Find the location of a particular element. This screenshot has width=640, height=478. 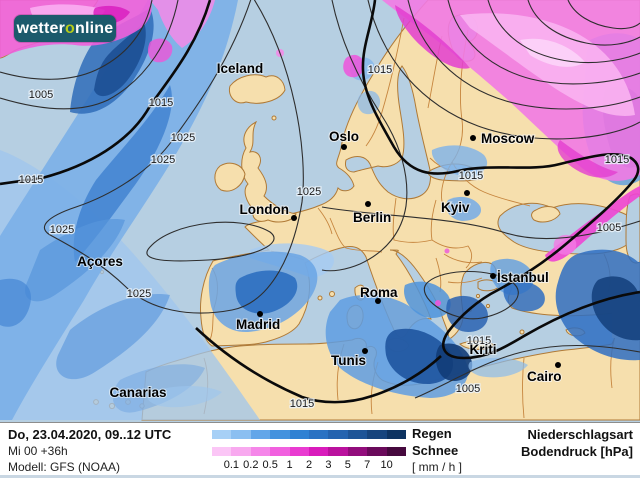

layer-description: Niederschlagsart Bodendruck [hPa] is located at coordinates (577, 443).